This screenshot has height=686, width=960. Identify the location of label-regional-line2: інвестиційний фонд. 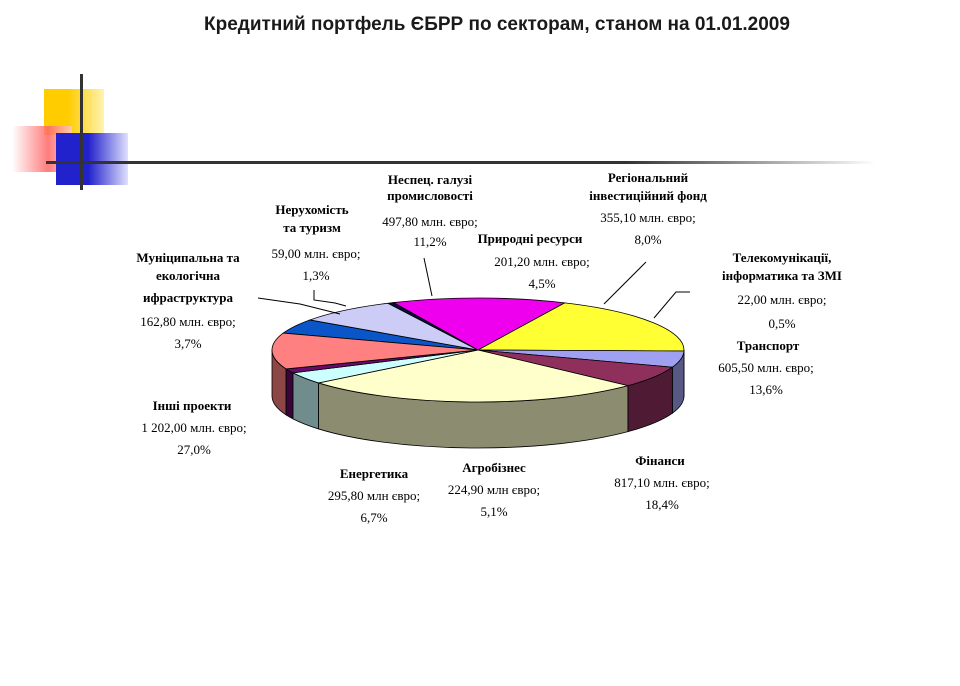
(648, 195).